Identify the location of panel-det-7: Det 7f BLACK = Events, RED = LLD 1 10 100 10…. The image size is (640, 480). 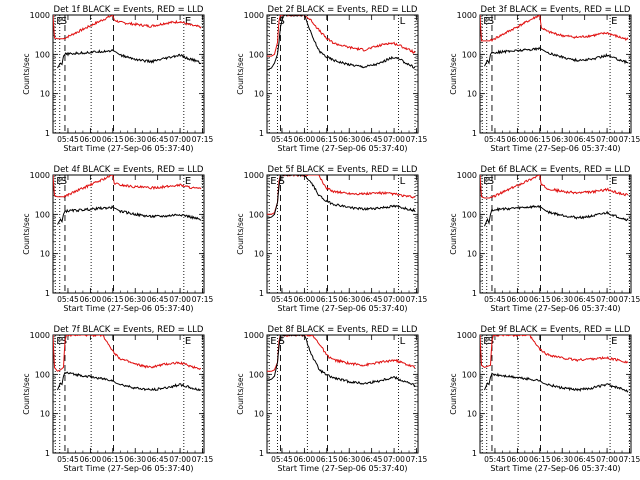
(118, 399).